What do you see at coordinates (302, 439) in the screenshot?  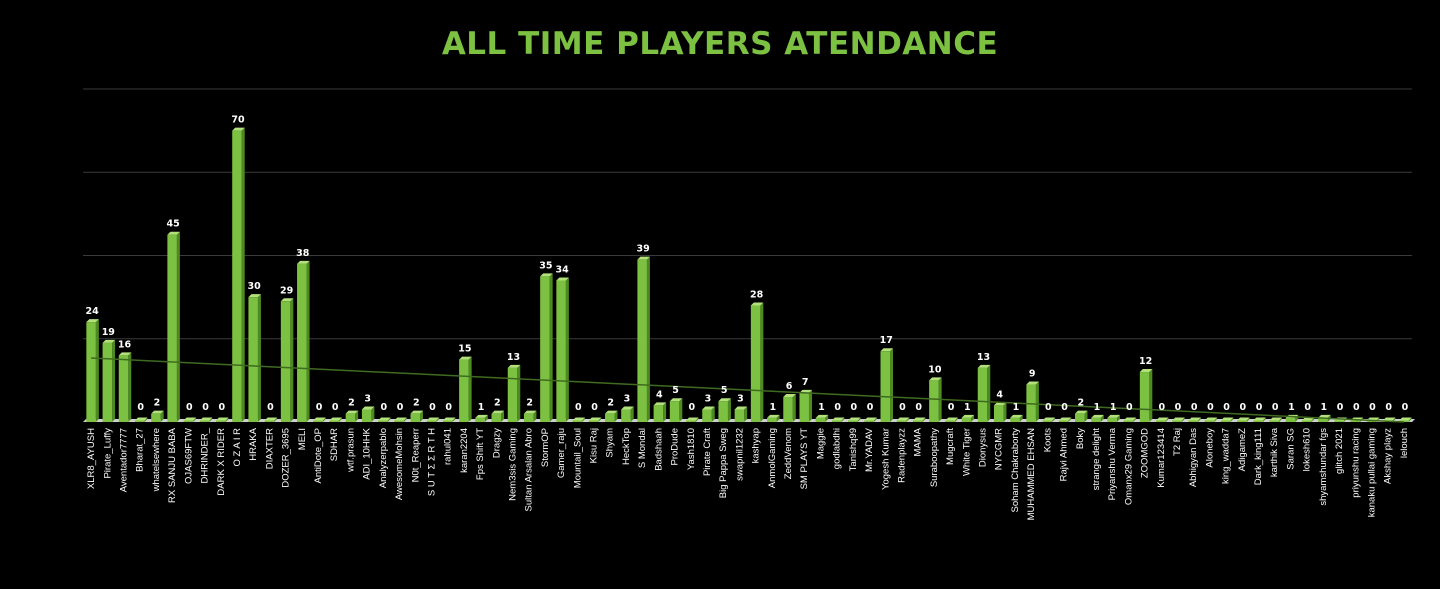 I see `category-label: MELI` at bounding box center [302, 439].